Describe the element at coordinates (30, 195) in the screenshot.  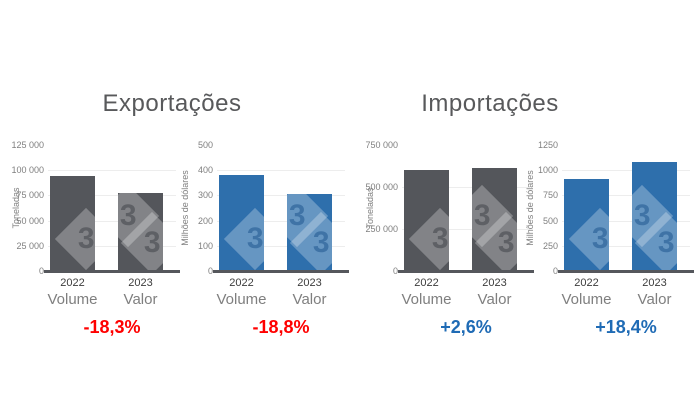
I see `y-tick-label: 75 000` at that location.